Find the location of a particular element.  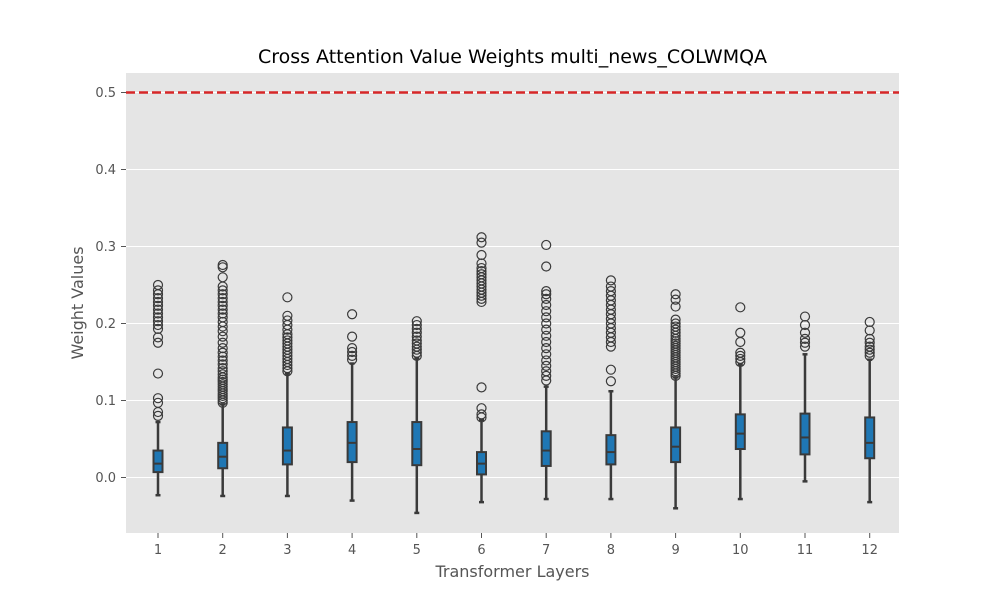

y-tick-label: 0.0 is located at coordinates (105, 478).